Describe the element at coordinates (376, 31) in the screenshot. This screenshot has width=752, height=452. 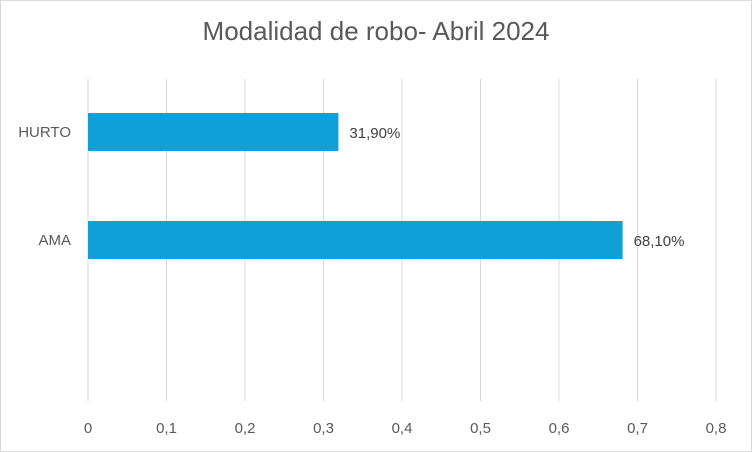
I see `chart-title: Modalidad de robo- Abril 2024` at that location.